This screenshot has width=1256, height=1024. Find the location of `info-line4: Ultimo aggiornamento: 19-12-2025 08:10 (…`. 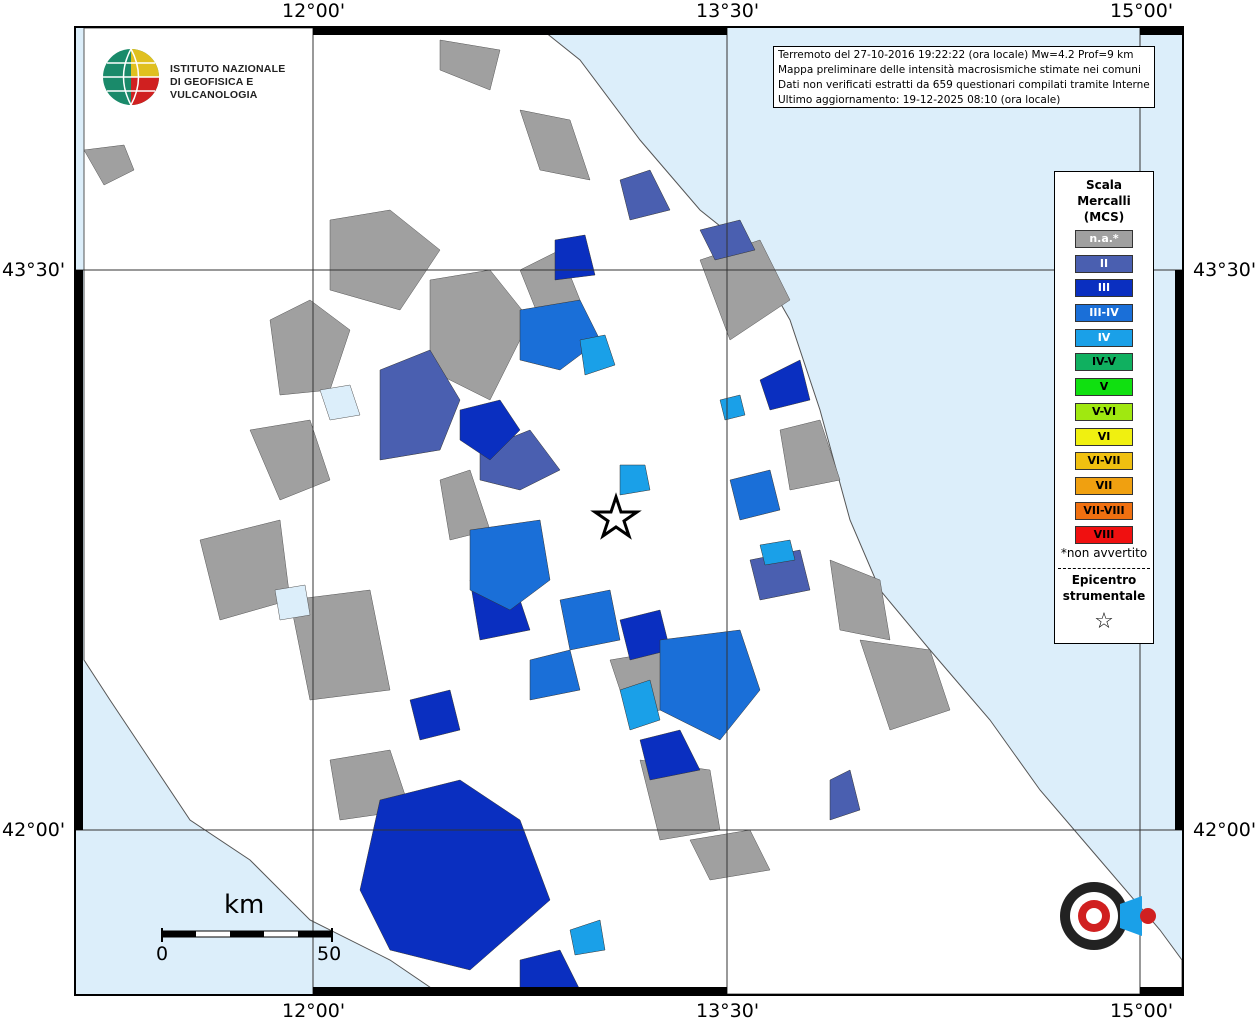

info-line4: Ultimo aggiornamento: 19-12-2025 08:10 (… is located at coordinates (919, 100).